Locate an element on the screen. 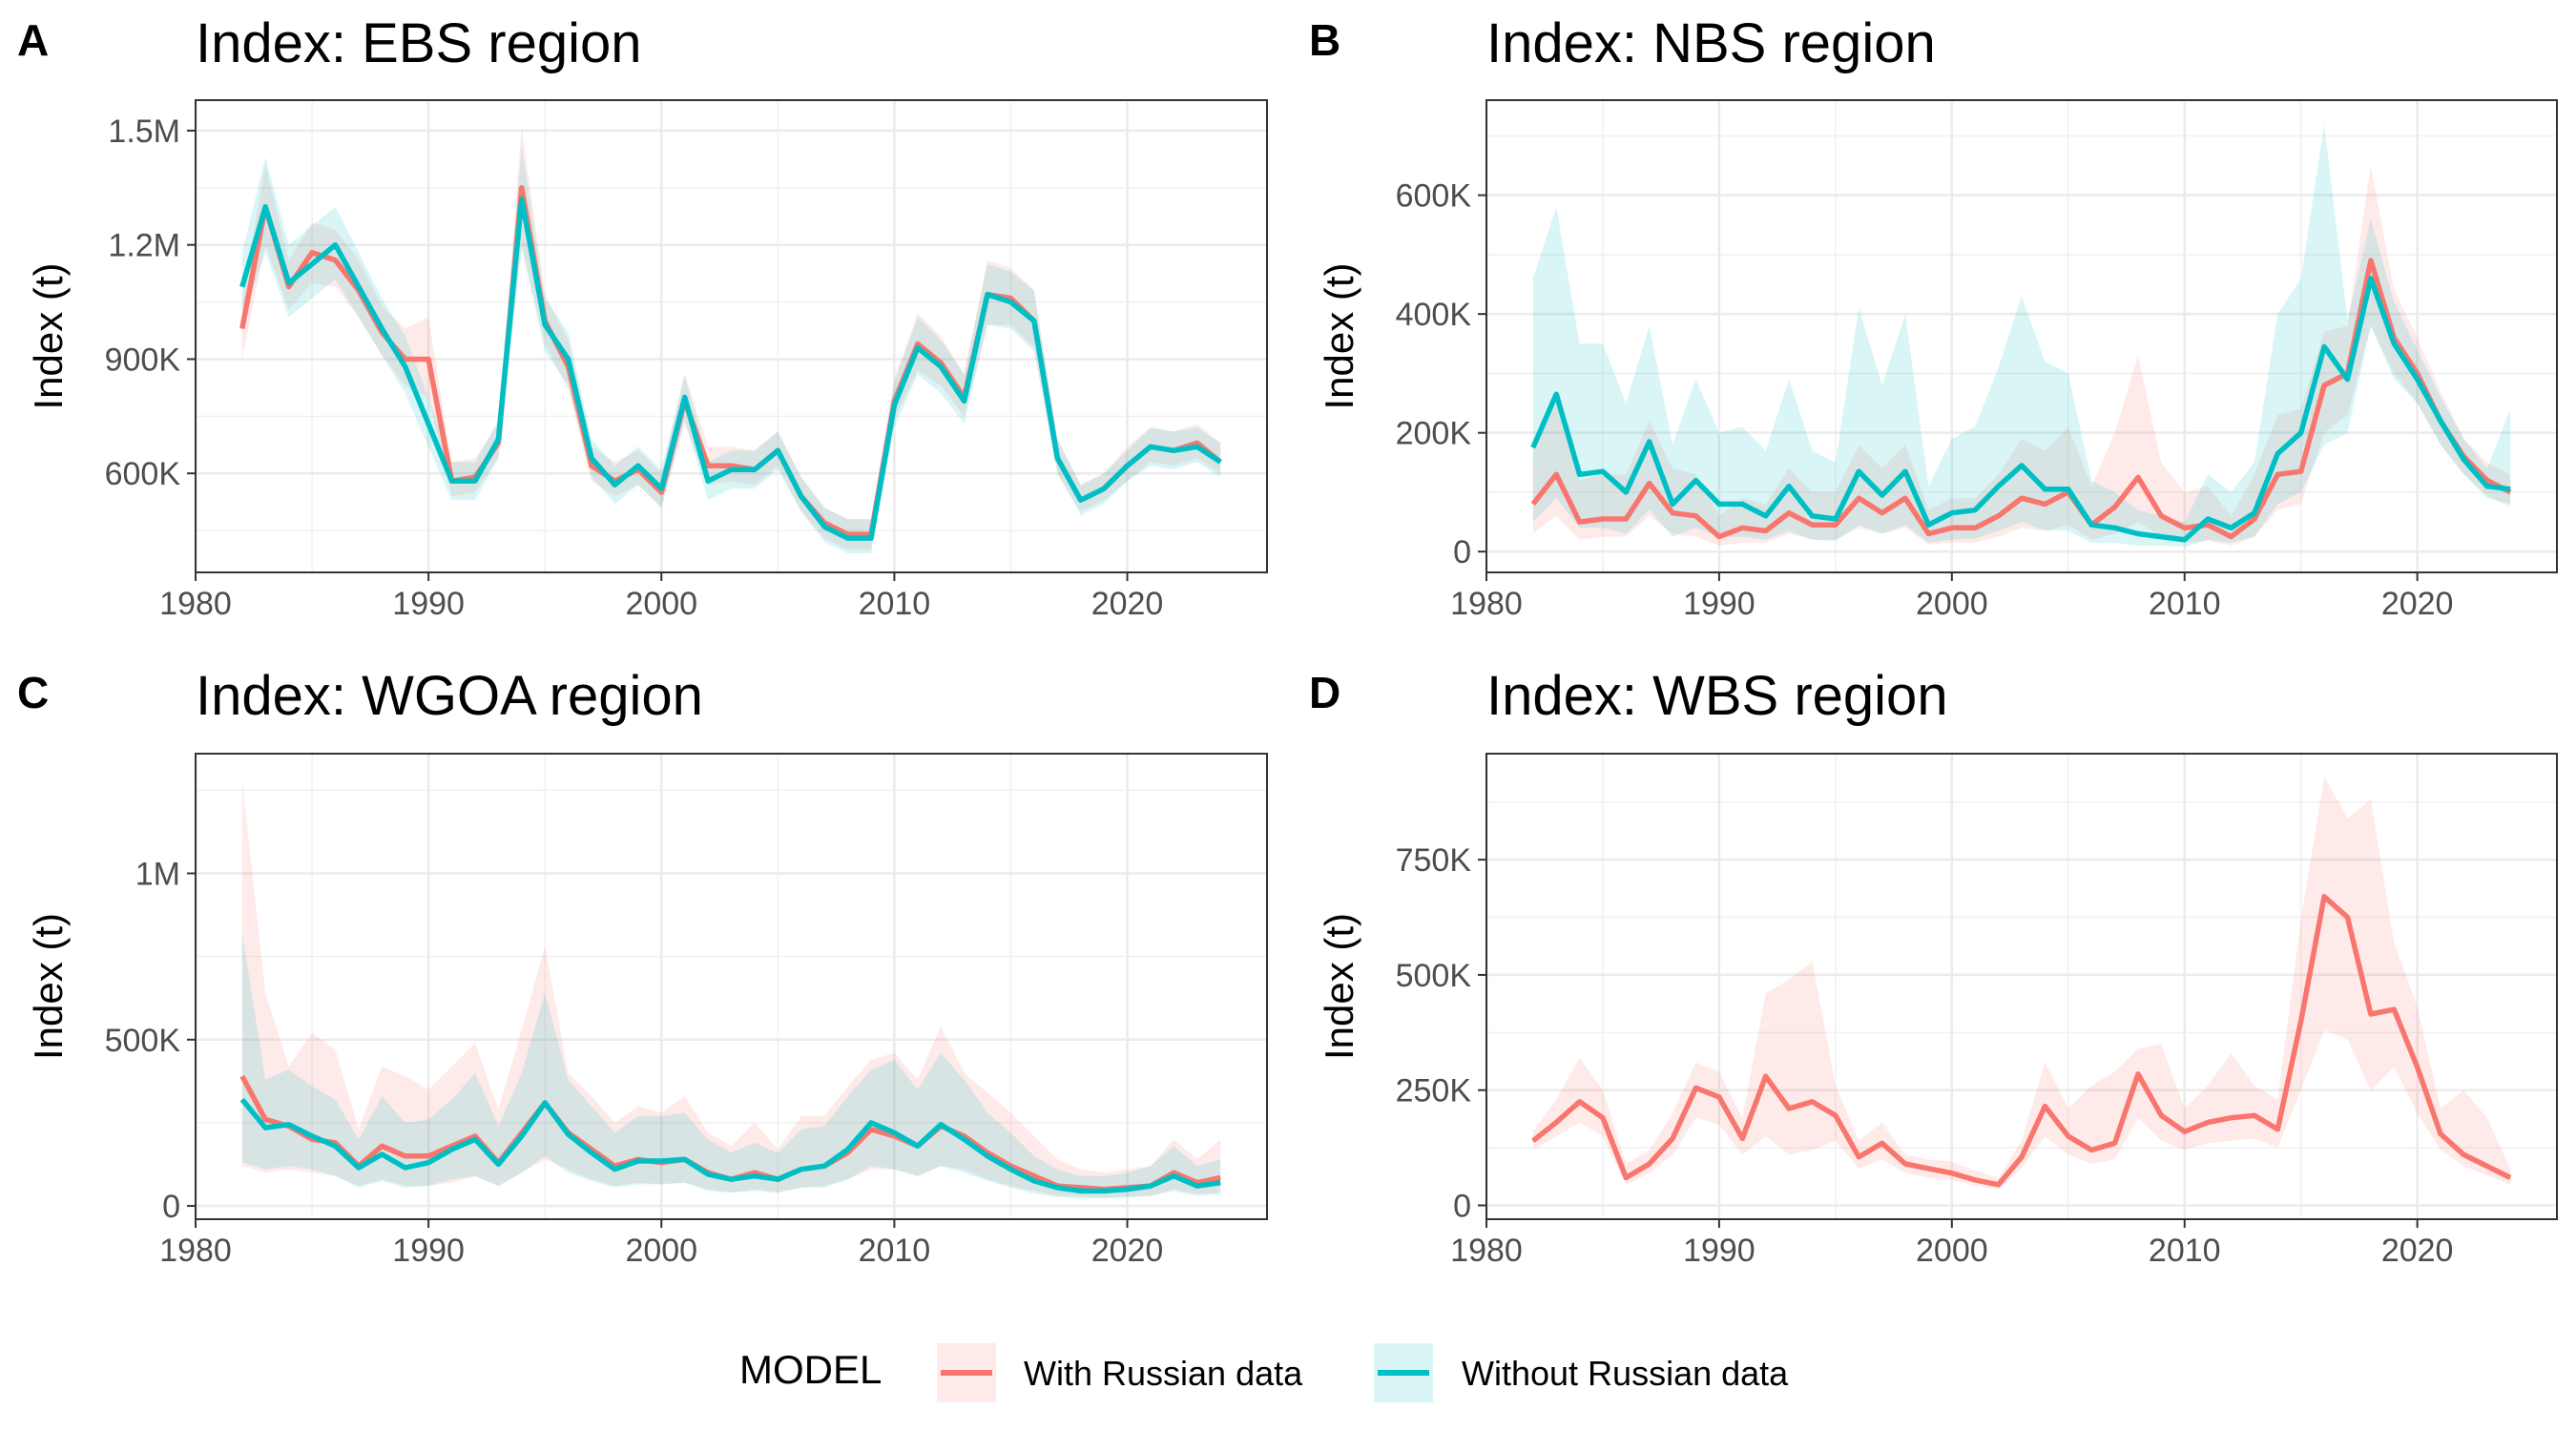 Image resolution: width=2576 pixels, height=1431 pixels. panel-title-c: Index: WGOA region is located at coordinates (449, 696).